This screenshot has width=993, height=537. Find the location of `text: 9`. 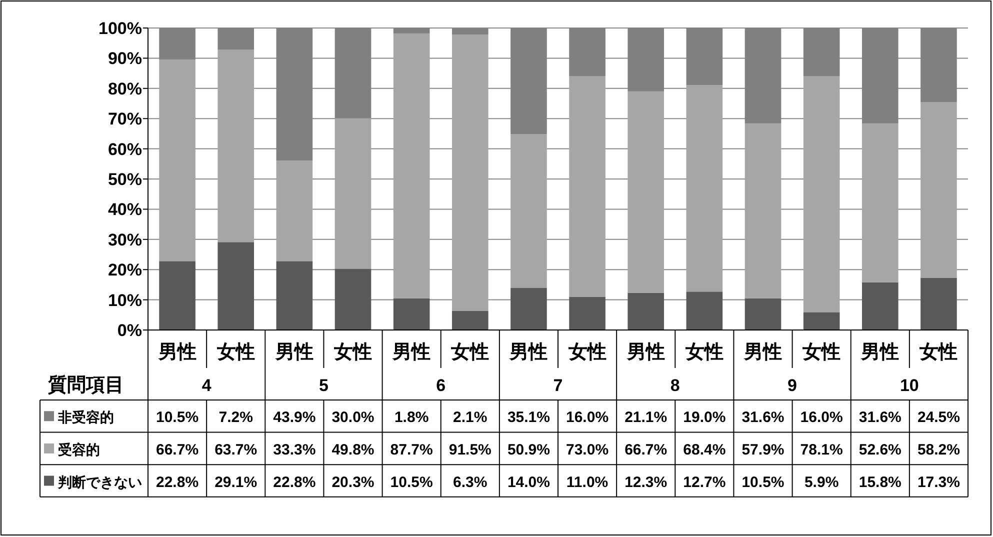

text: 9 is located at coordinates (793, 385).